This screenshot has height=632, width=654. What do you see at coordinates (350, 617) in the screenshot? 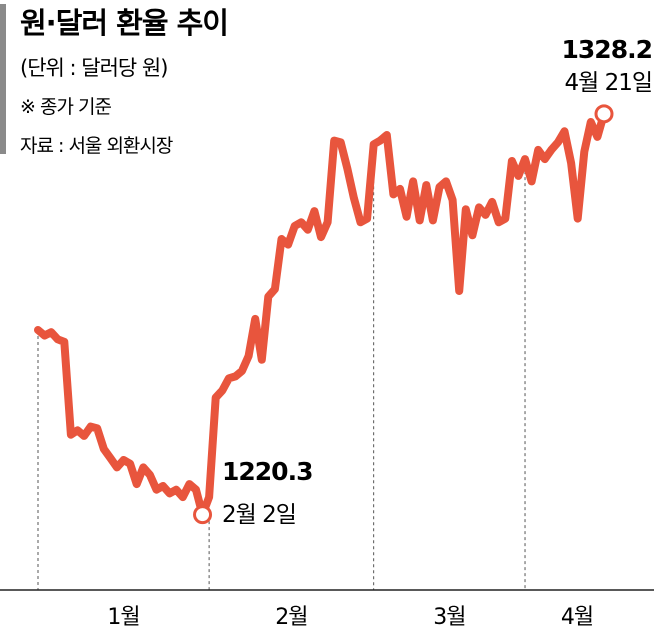
I see `x-axis-ticks: 1월 2월 3월 4월` at bounding box center [350, 617].